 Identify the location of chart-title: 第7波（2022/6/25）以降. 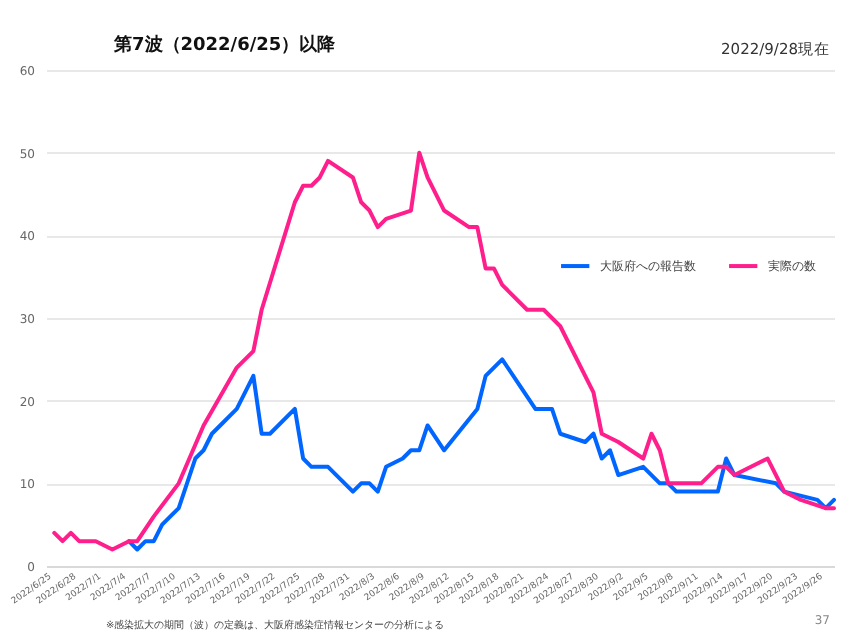
(225, 45).